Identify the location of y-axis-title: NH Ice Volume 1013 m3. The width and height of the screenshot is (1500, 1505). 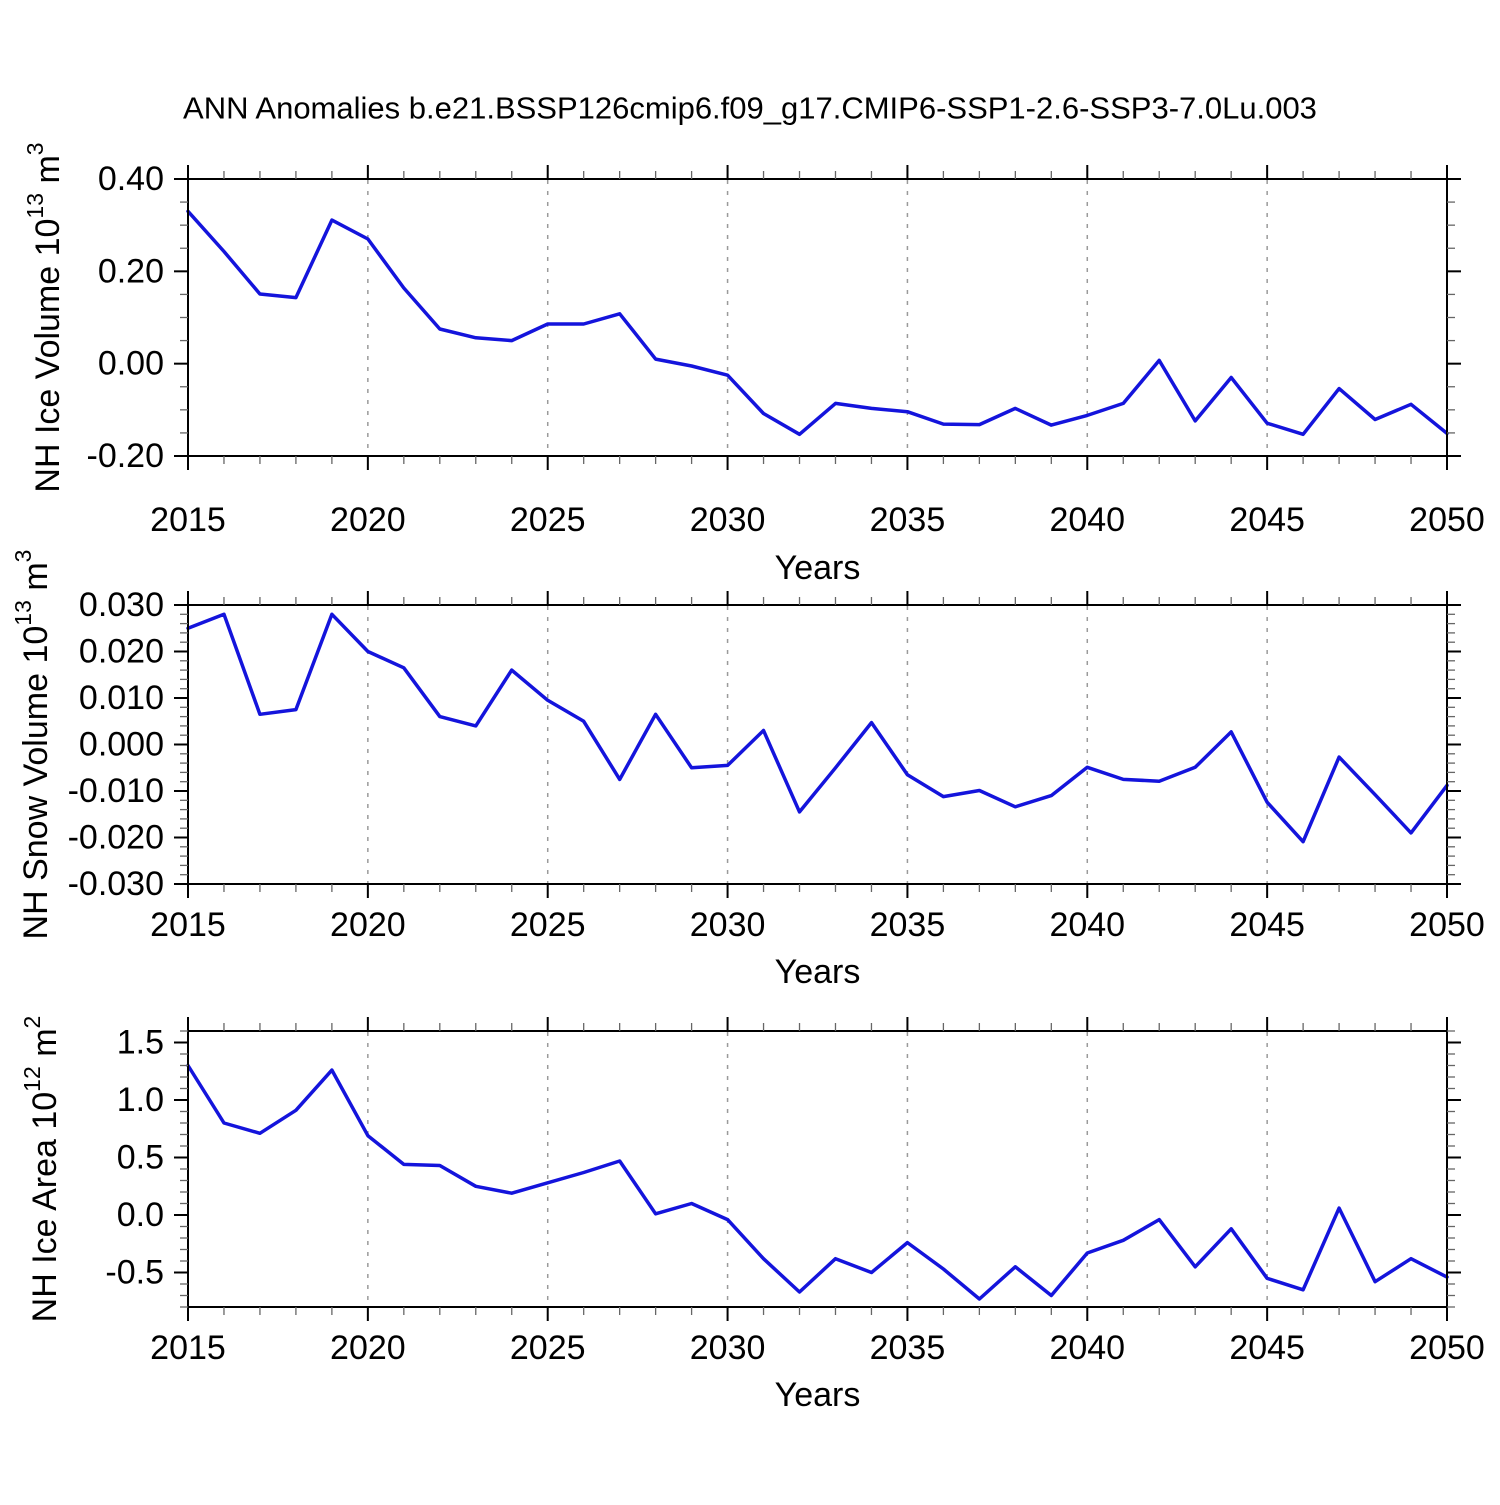
(44, 317).